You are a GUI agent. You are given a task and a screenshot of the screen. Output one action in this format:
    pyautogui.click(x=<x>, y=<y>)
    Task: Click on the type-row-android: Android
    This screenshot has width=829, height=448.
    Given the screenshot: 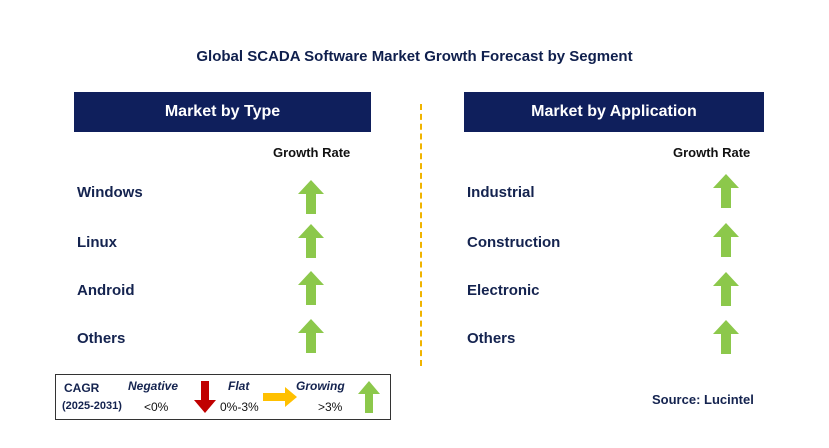 What is the action you would take?
    pyautogui.click(x=106, y=290)
    